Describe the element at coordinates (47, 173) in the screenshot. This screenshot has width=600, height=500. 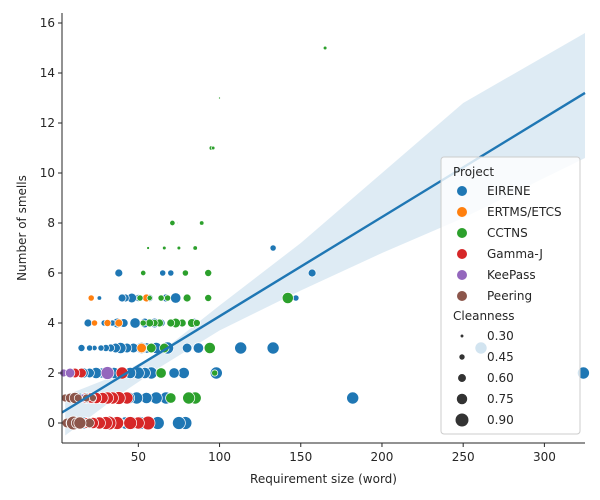
I see `y-tick-label: 10` at that location.